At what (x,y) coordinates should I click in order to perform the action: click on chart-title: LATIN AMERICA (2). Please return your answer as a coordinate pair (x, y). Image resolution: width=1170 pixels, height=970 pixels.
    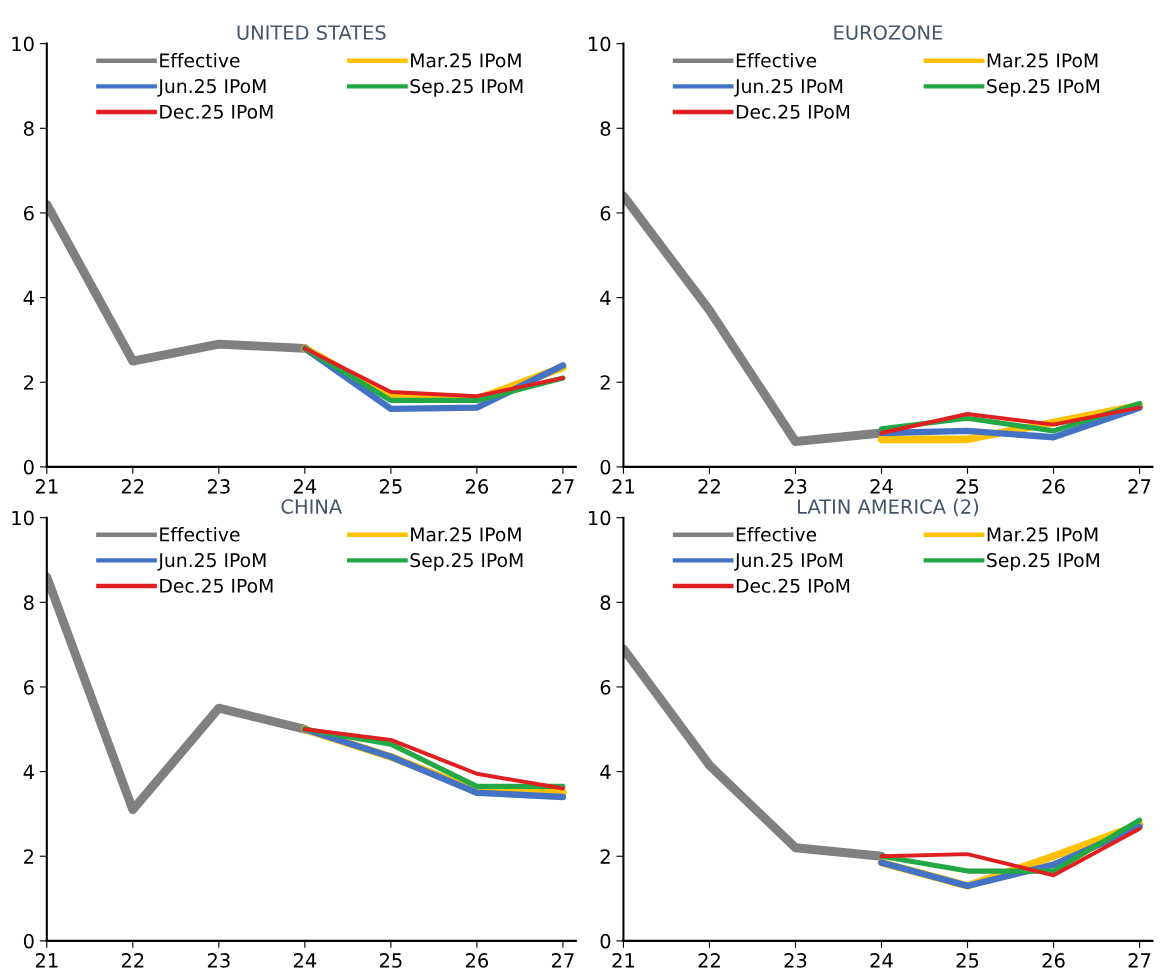
    Looking at the image, I should click on (888, 507).